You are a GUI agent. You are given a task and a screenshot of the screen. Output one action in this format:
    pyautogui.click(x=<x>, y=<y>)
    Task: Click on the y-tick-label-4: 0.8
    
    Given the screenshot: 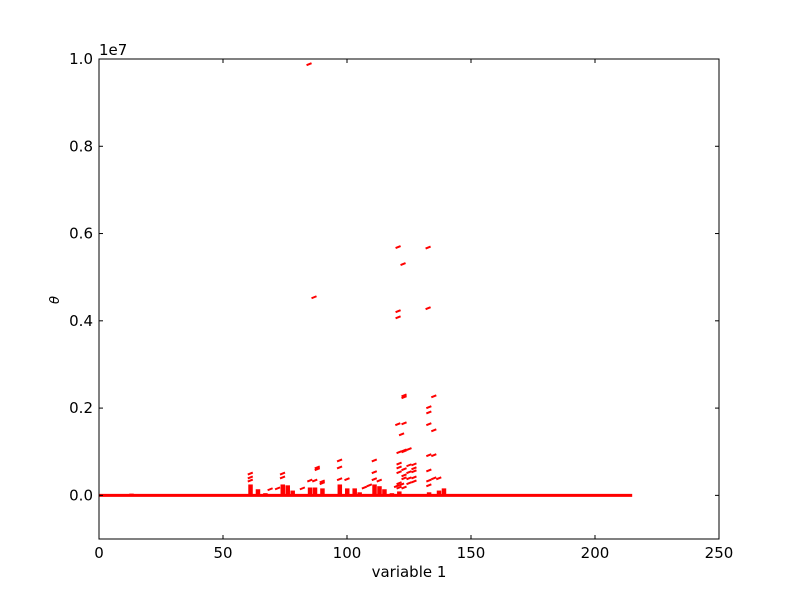 What is the action you would take?
    pyautogui.click(x=81, y=146)
    